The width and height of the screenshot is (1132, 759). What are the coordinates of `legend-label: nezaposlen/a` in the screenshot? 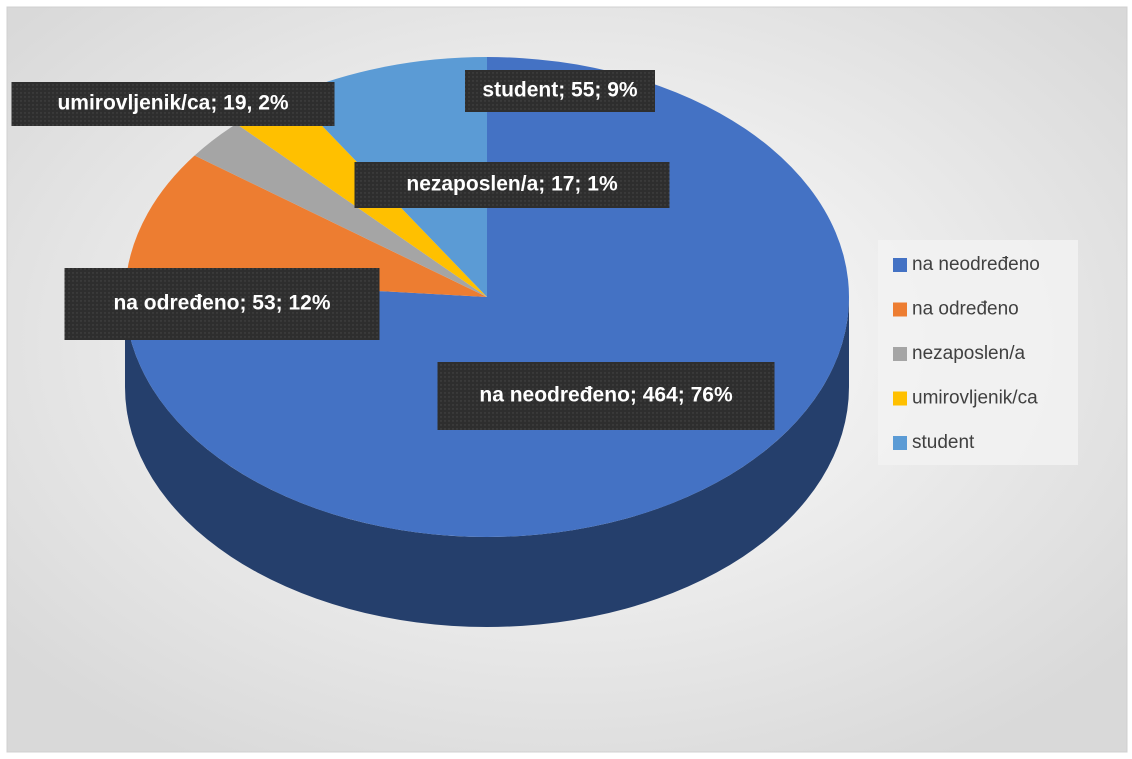 It's located at (968, 353).